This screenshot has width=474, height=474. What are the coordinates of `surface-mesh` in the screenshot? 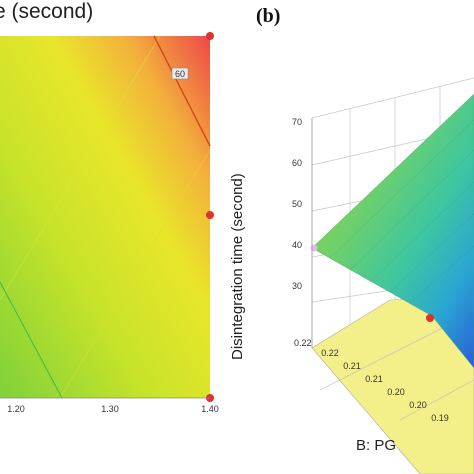 It's located at (401, 211).